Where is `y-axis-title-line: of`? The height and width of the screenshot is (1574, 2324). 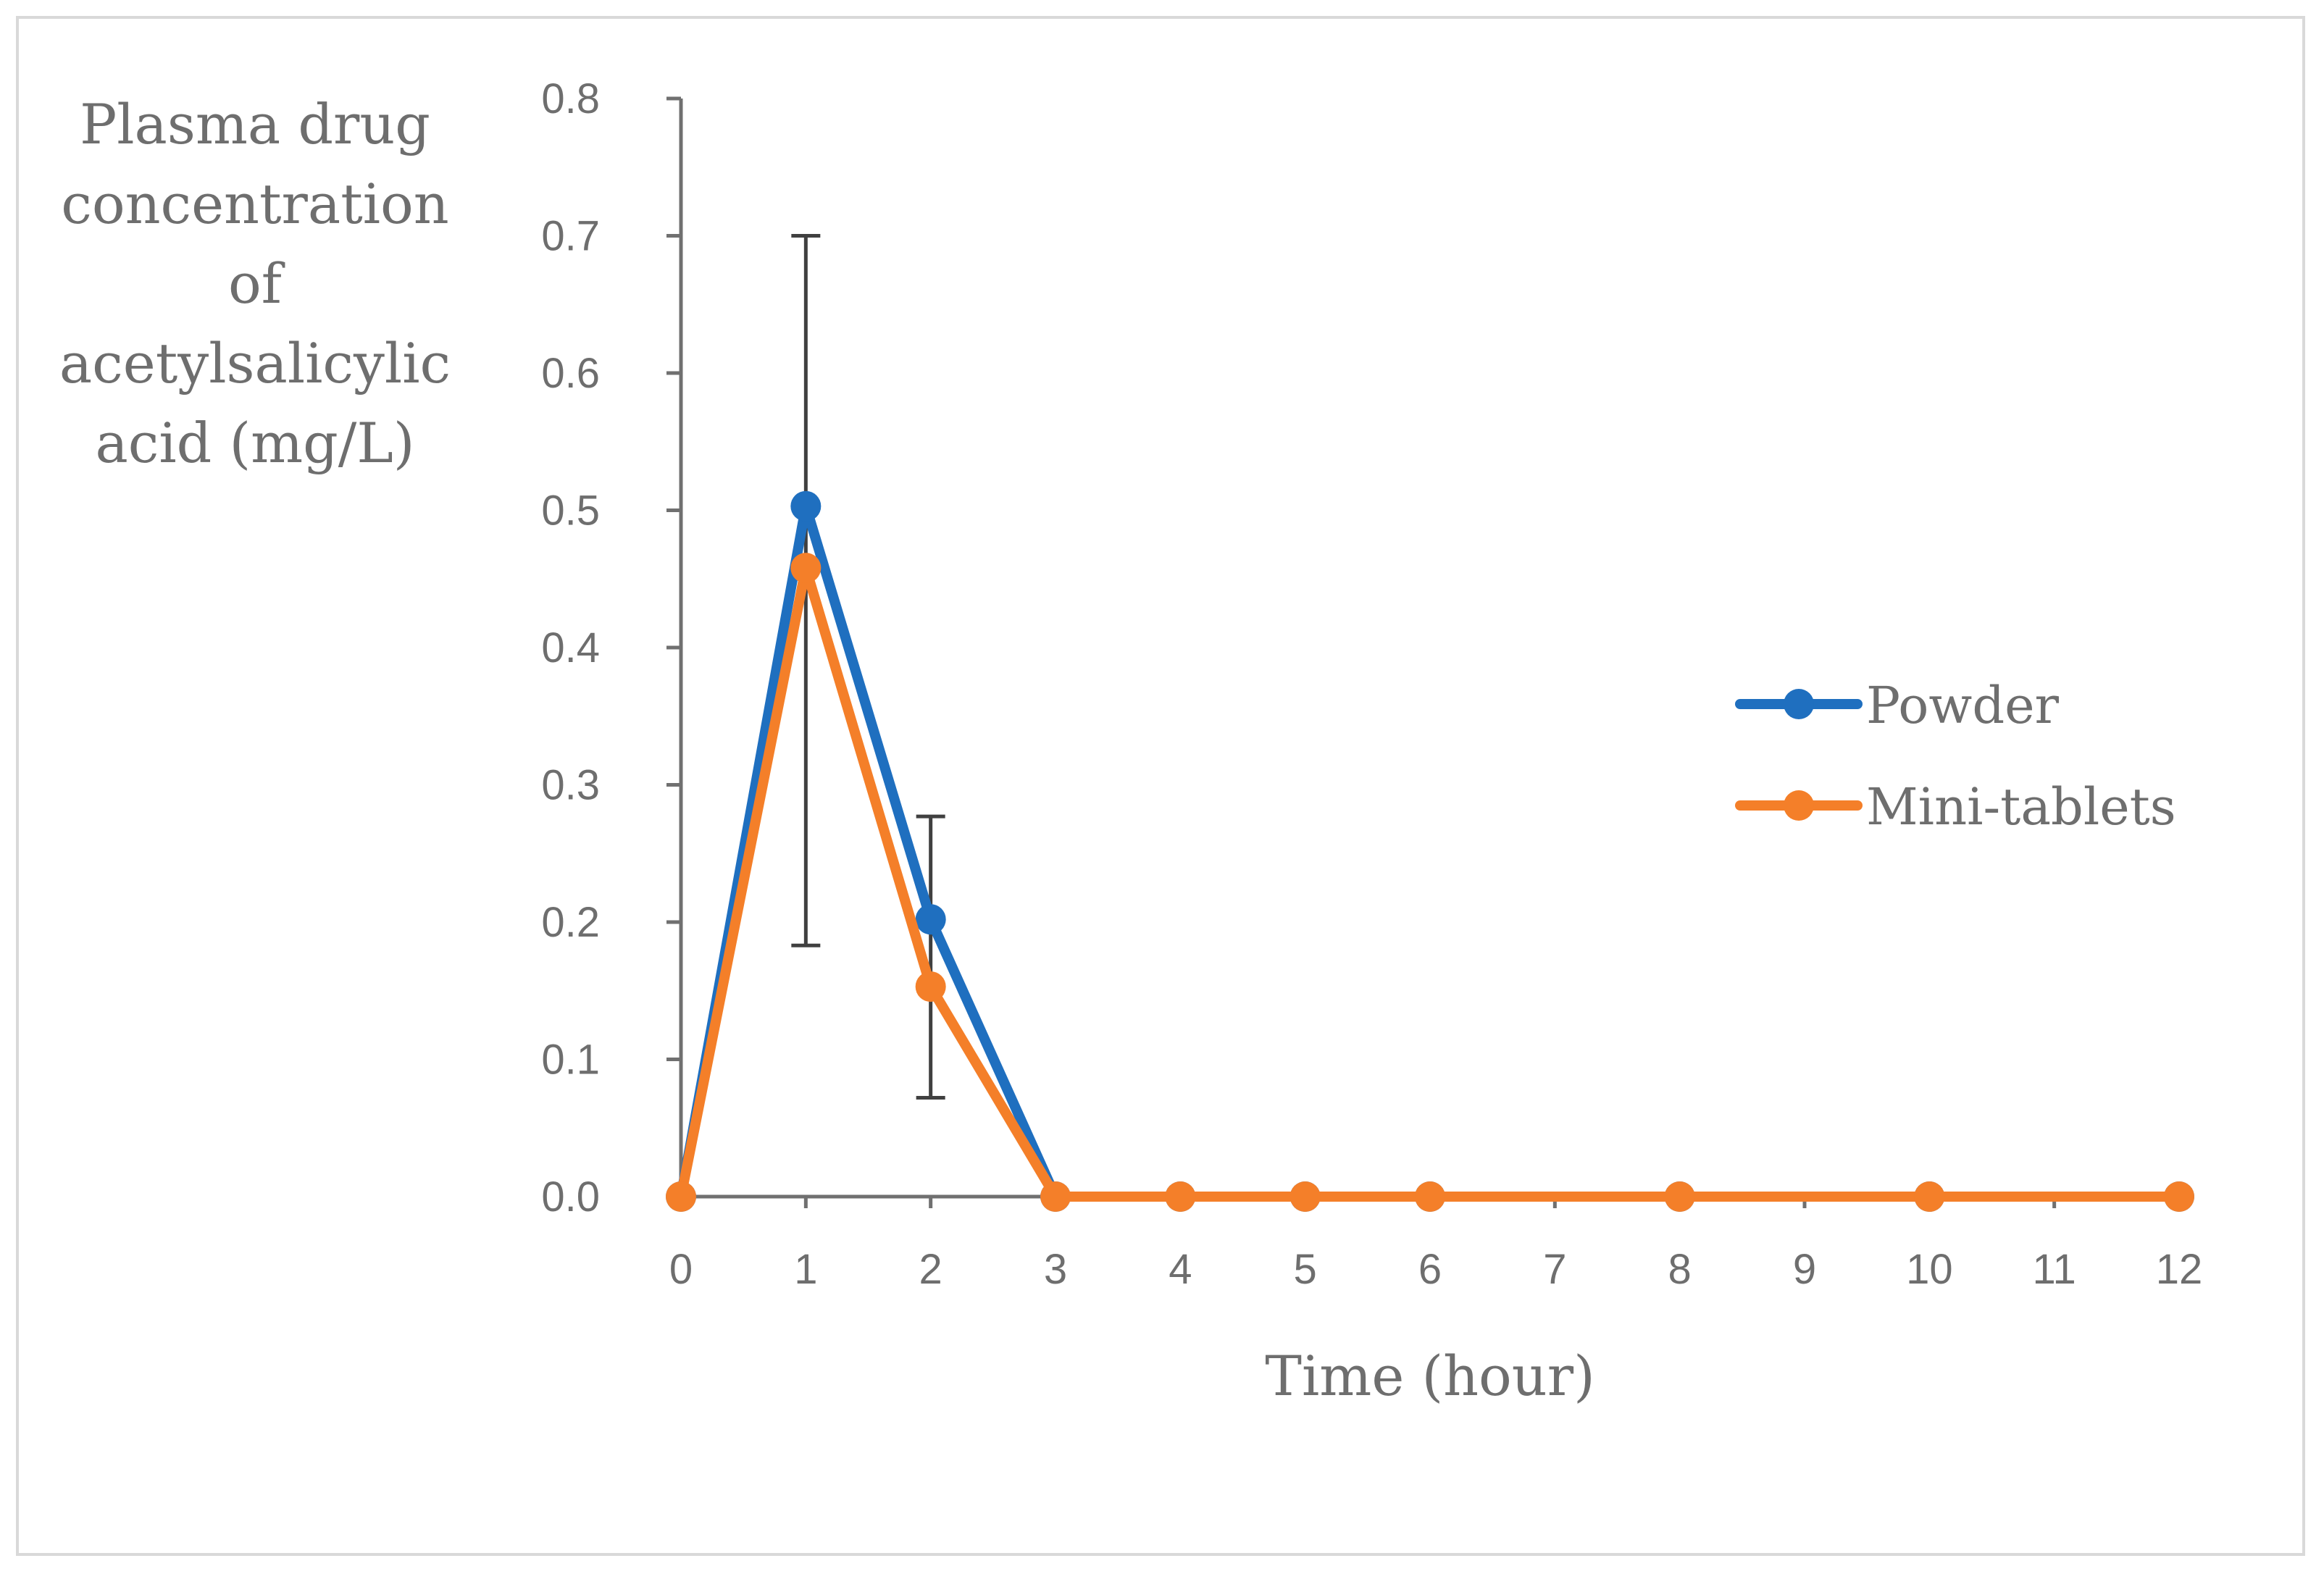
y-axis-title-line: of is located at coordinates (256, 283).